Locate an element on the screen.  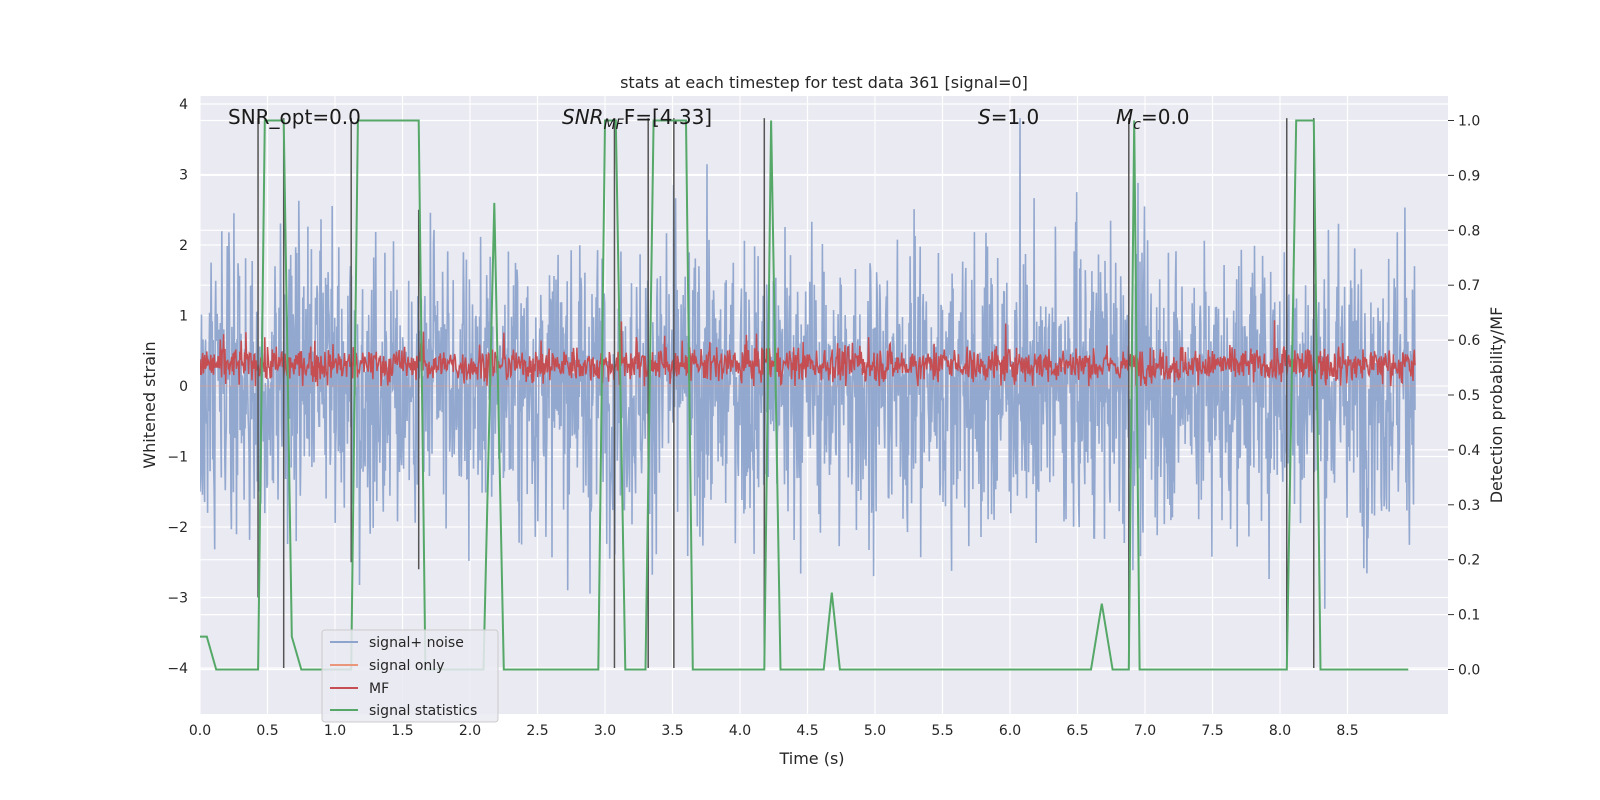
y-right-axis-label: Detection probability/MF is located at coordinates (1496, 405).